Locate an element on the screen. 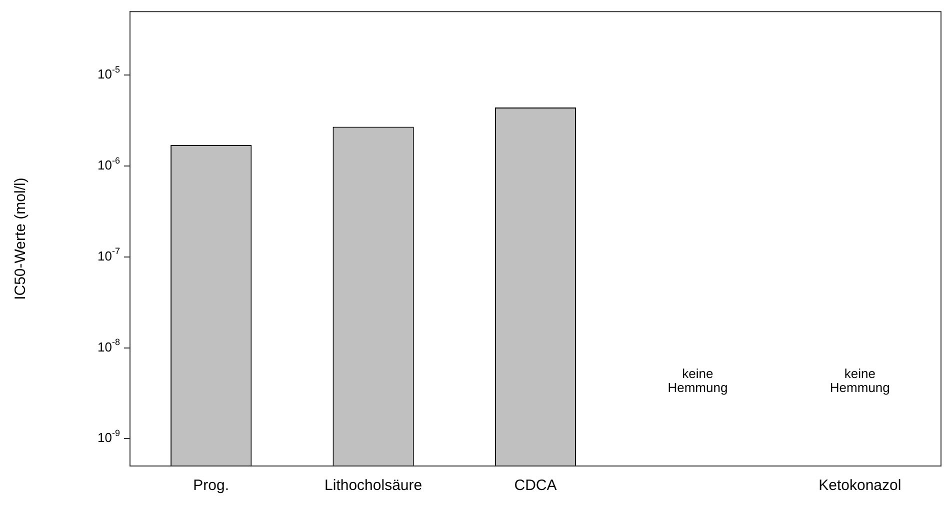  x-tick-label: CDCA is located at coordinates (535, 485).